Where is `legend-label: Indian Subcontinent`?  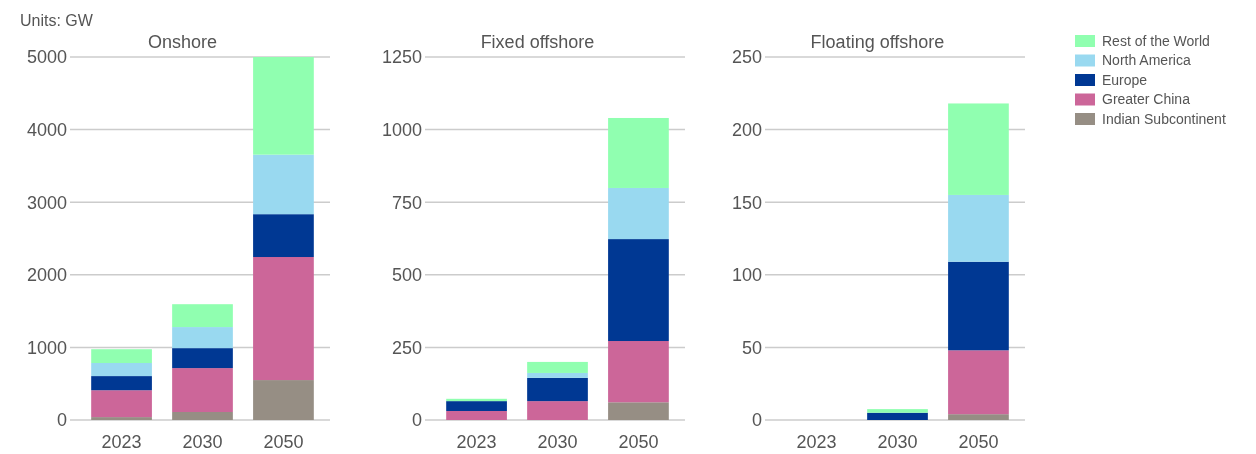
legend-label: Indian Subcontinent is located at coordinates (1164, 118).